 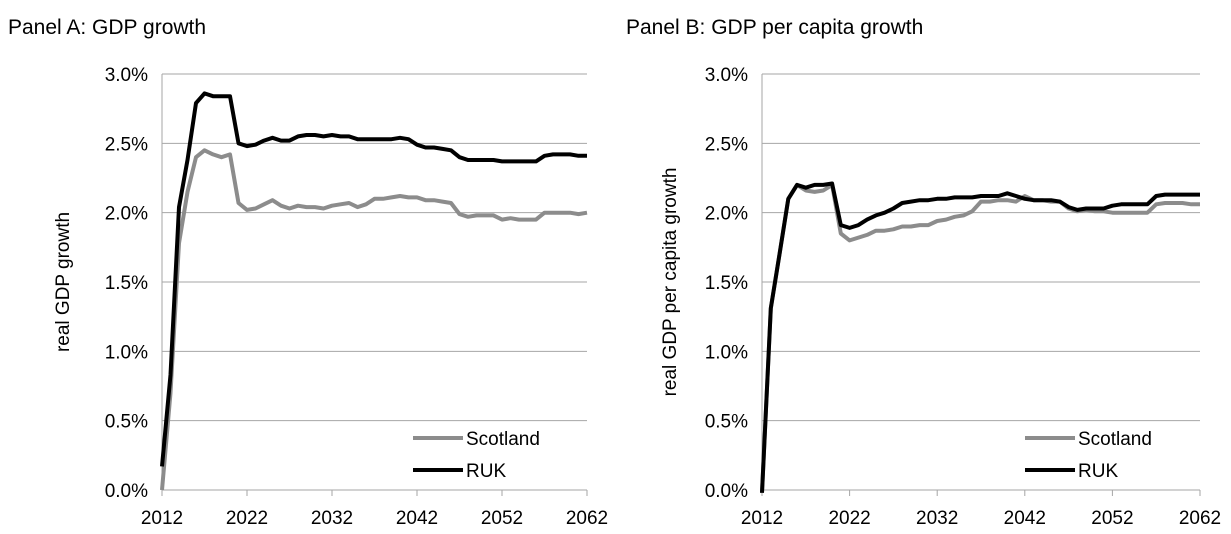 What do you see at coordinates (775, 27) in the screenshot?
I see `panel-b-title: Panel B: GDP per capita growth` at bounding box center [775, 27].